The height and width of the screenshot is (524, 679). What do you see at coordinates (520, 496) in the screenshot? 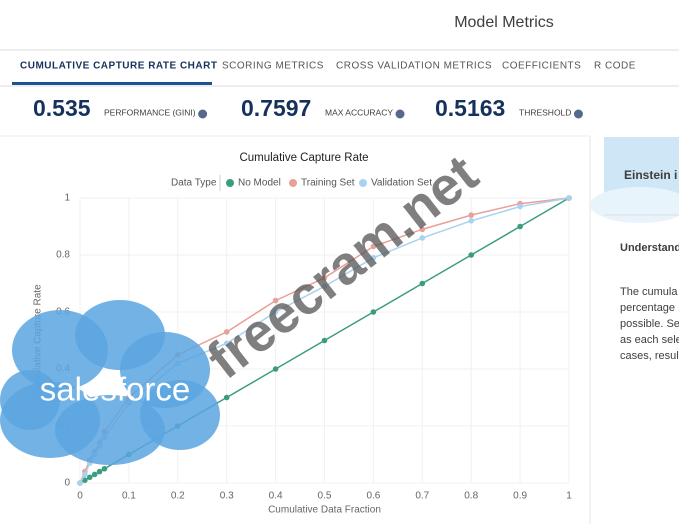
I see `x-tick-label: 0.9` at bounding box center [520, 496].